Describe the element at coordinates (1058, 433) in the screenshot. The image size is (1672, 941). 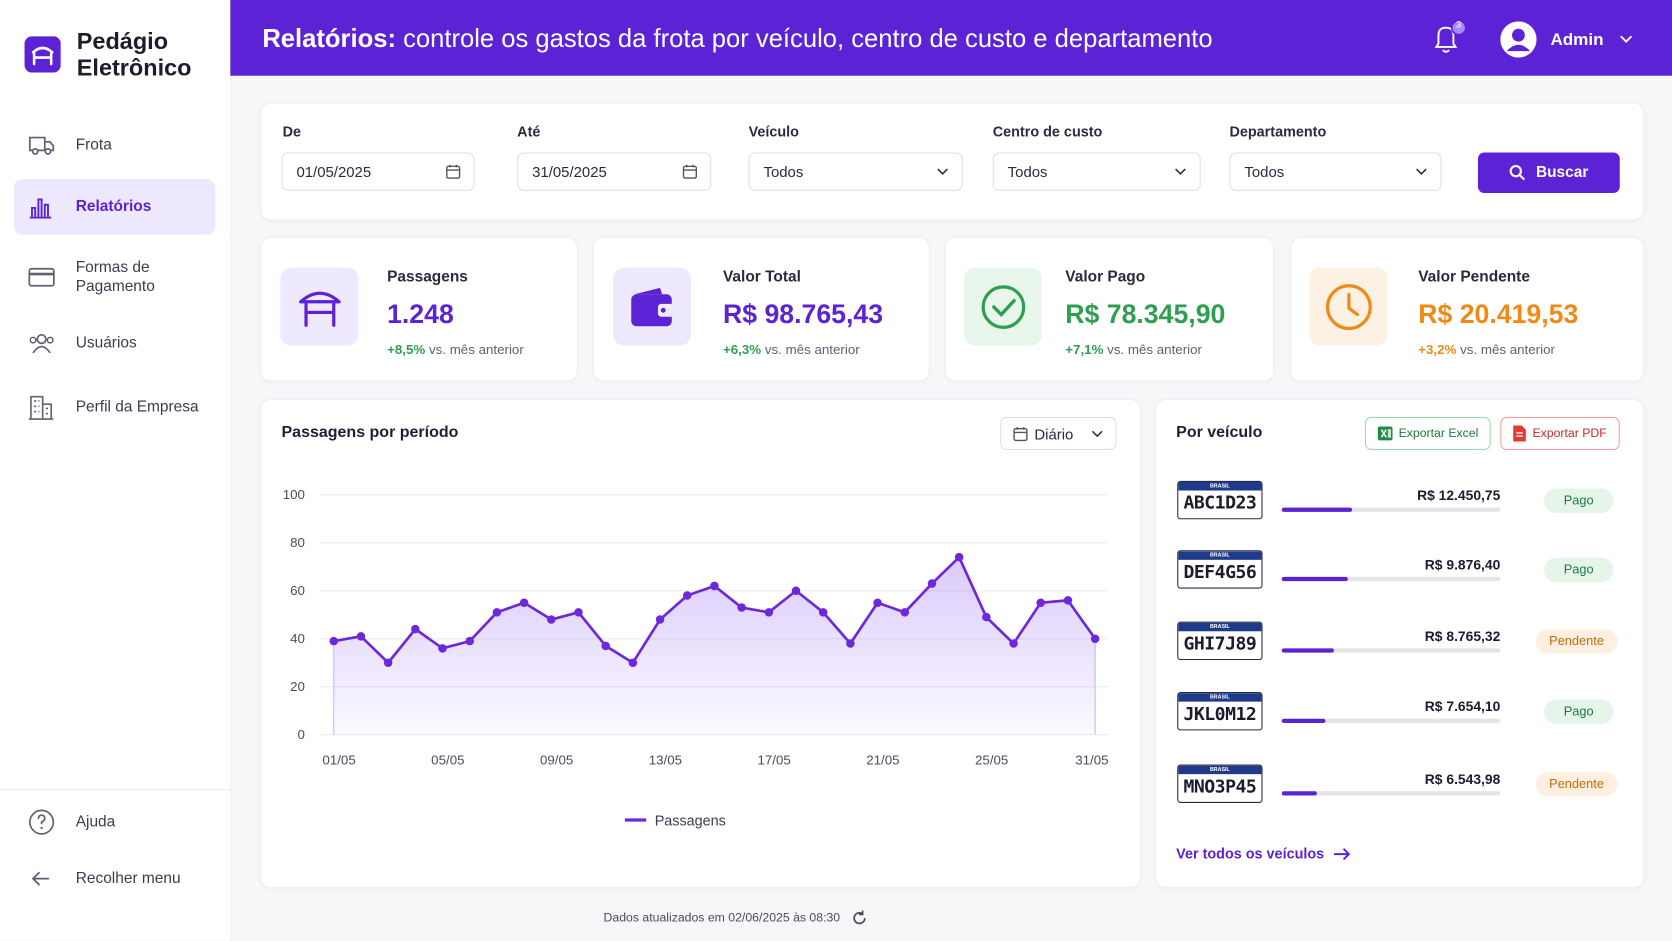
I see `period-select: Diário` at that location.